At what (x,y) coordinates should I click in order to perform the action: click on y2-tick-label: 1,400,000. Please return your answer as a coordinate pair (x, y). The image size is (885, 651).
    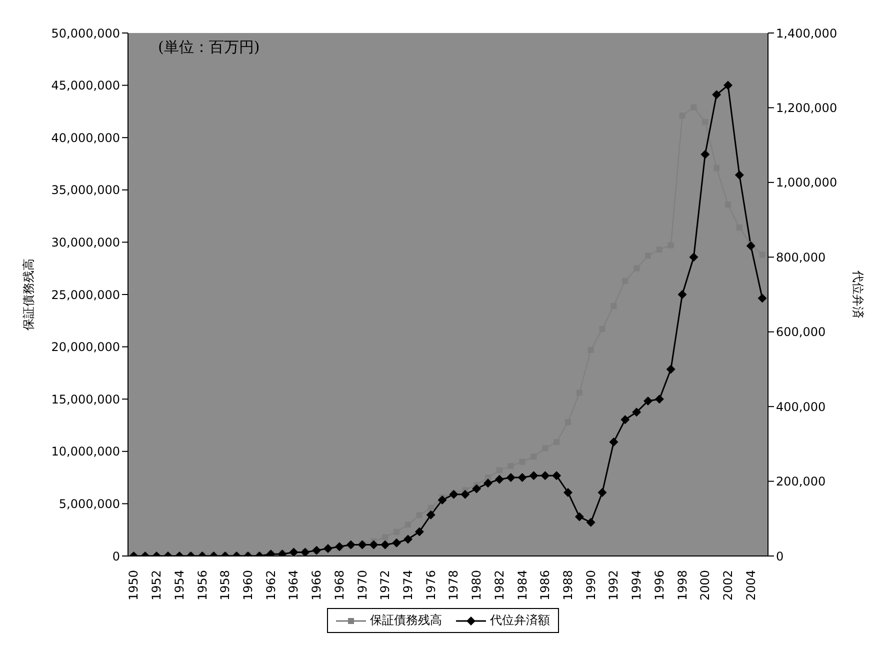
    Looking at the image, I should click on (807, 33).